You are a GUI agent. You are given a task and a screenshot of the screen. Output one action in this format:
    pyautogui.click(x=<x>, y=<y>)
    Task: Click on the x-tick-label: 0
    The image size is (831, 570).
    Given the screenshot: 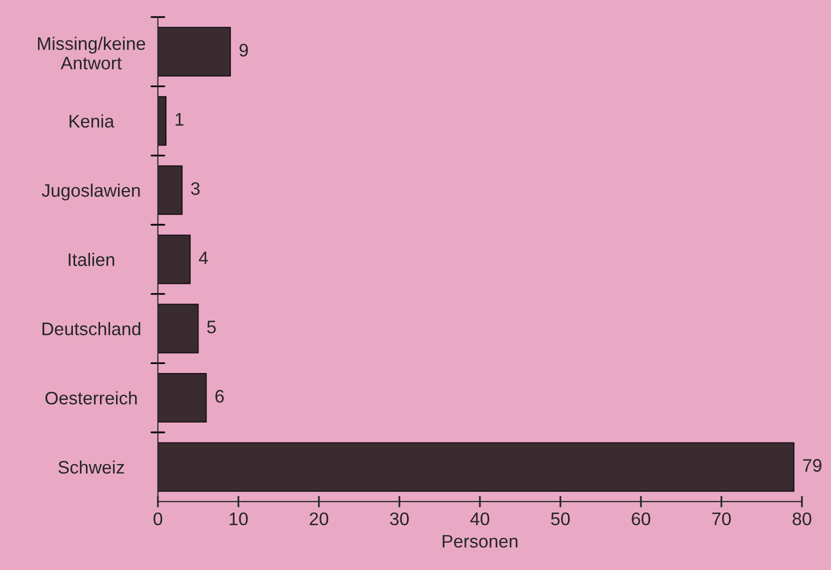 What is the action you would take?
    pyautogui.click(x=158, y=519)
    